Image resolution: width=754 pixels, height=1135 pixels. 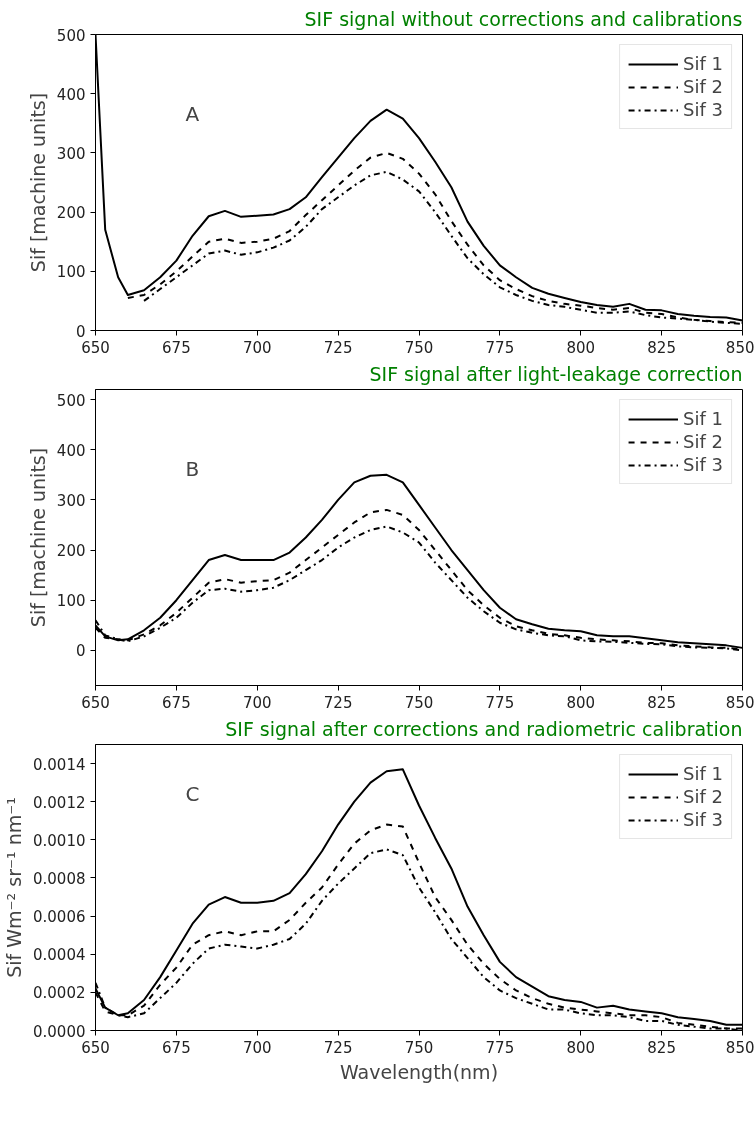 I want to click on y-tick-label: 0.0008, so click(x=59, y=878).